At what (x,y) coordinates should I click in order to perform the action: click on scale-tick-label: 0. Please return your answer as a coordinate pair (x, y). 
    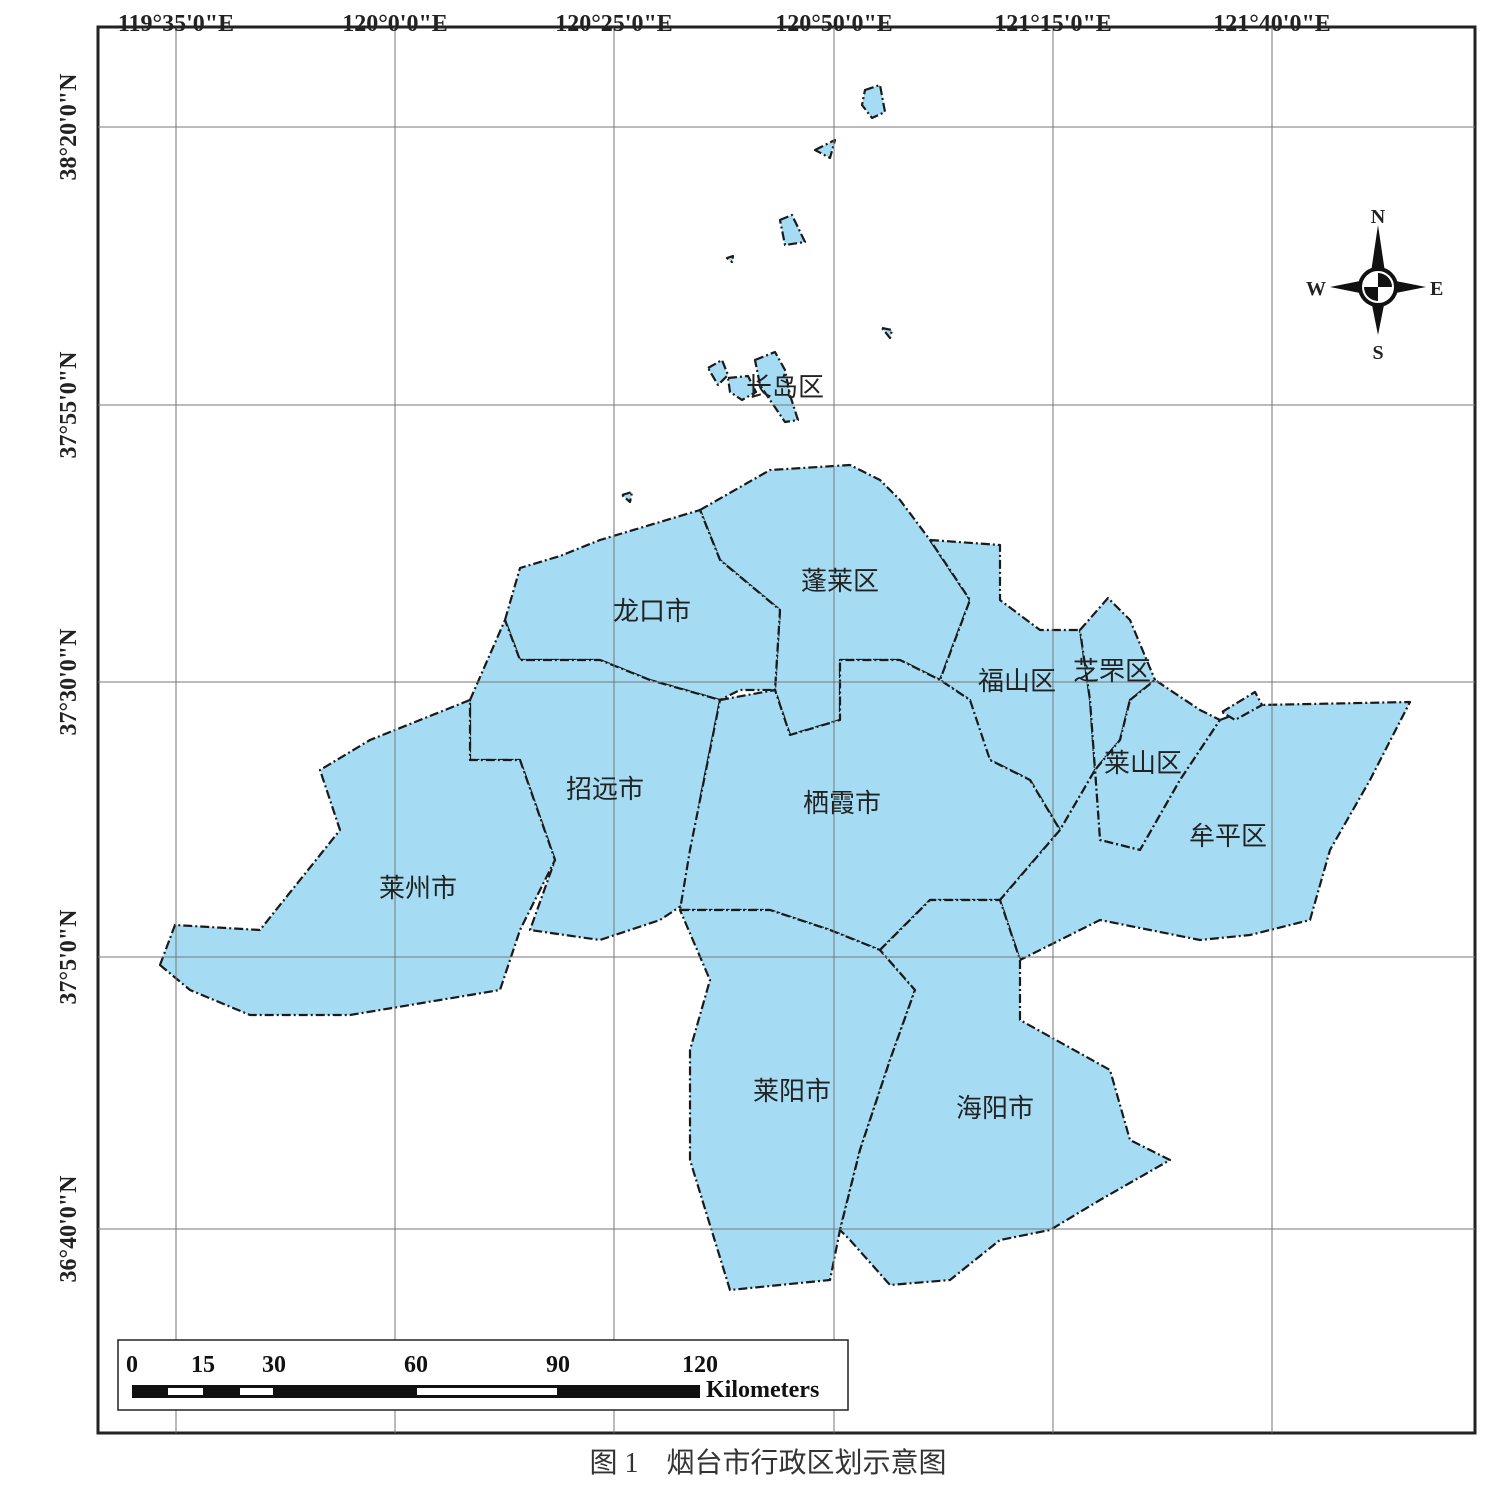
    Looking at the image, I should click on (132, 1365).